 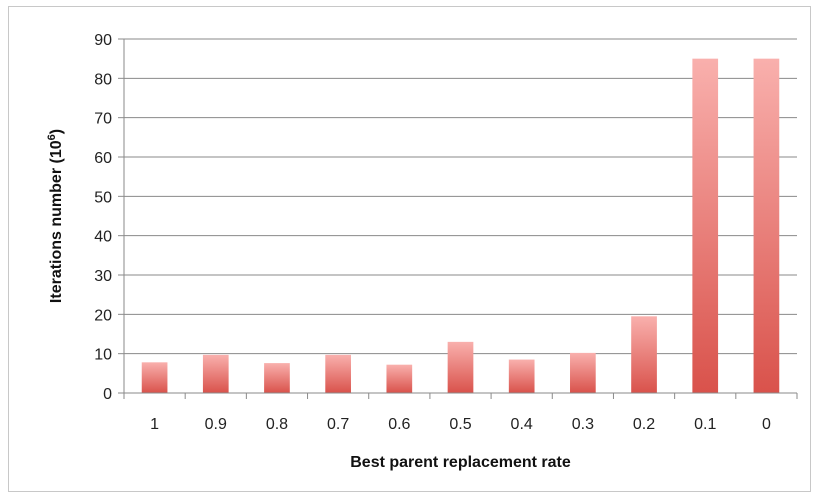 I want to click on bar-0.6, so click(x=399, y=378).